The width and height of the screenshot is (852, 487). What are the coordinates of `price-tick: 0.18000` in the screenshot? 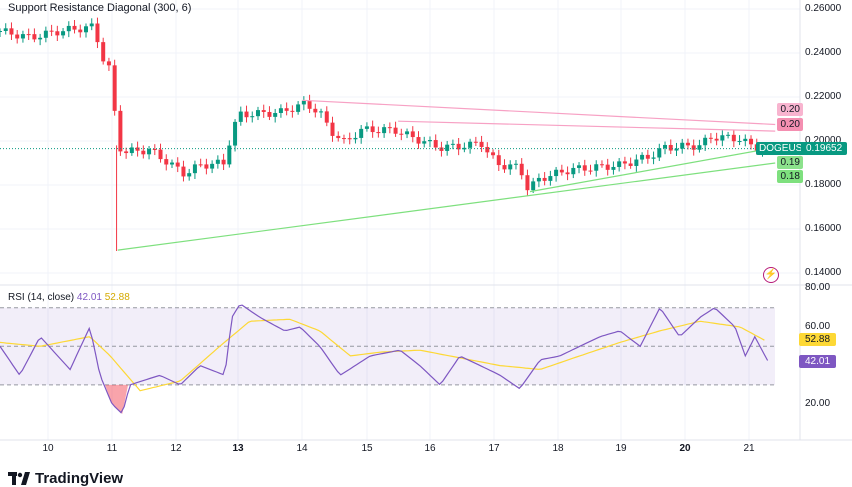 It's located at (823, 184).